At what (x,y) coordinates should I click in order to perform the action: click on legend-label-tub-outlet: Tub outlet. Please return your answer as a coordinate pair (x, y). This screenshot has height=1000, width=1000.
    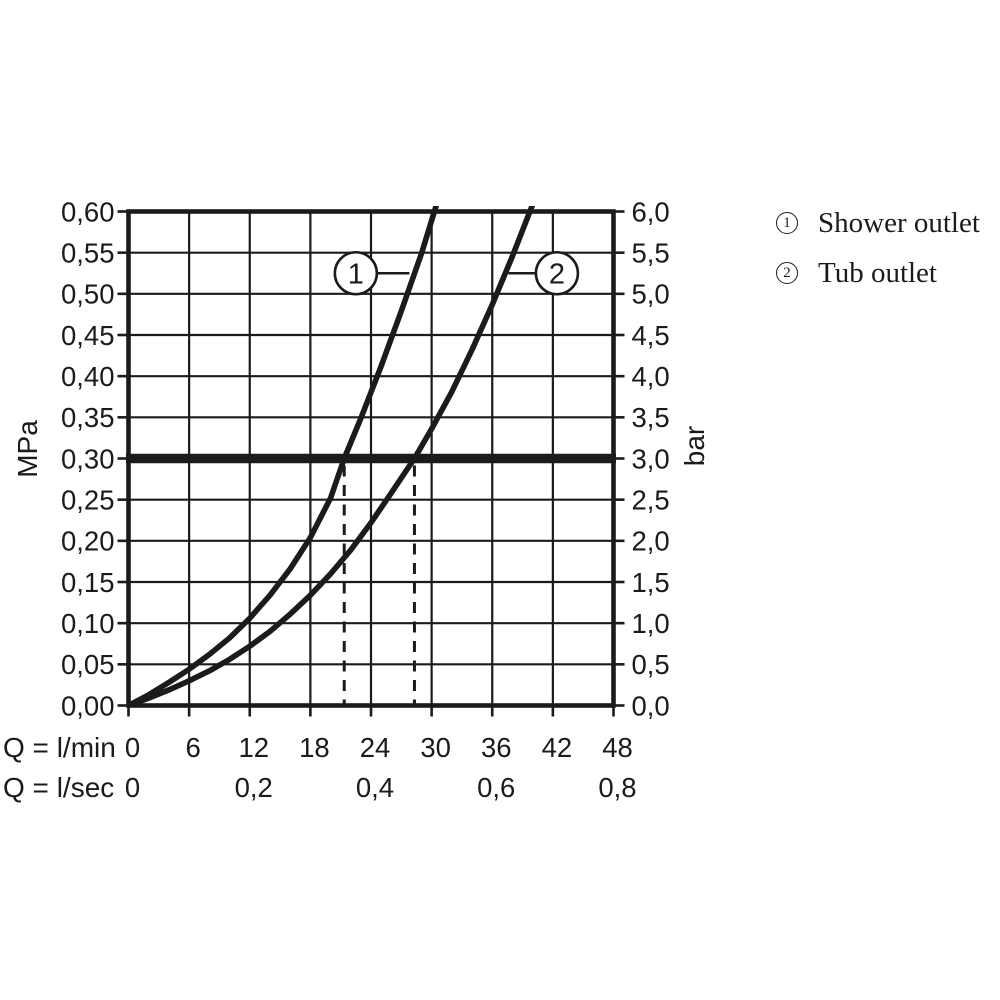
    Looking at the image, I should click on (877, 272).